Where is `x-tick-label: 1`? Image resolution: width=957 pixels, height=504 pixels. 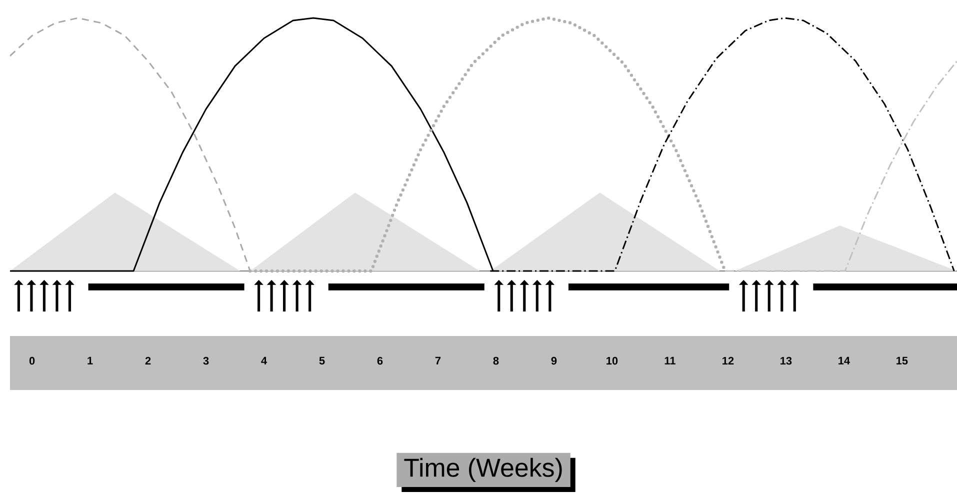
x-tick-label: 1 is located at coordinates (90, 360).